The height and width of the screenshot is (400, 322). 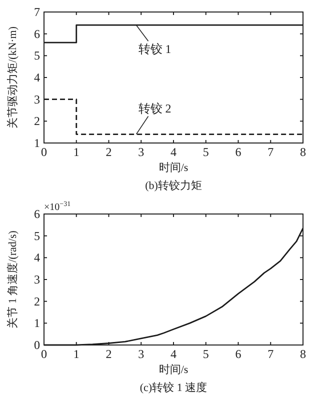 What do you see at coordinates (37, 12) in the screenshot?
I see `y-tick-label: 7` at bounding box center [37, 12].